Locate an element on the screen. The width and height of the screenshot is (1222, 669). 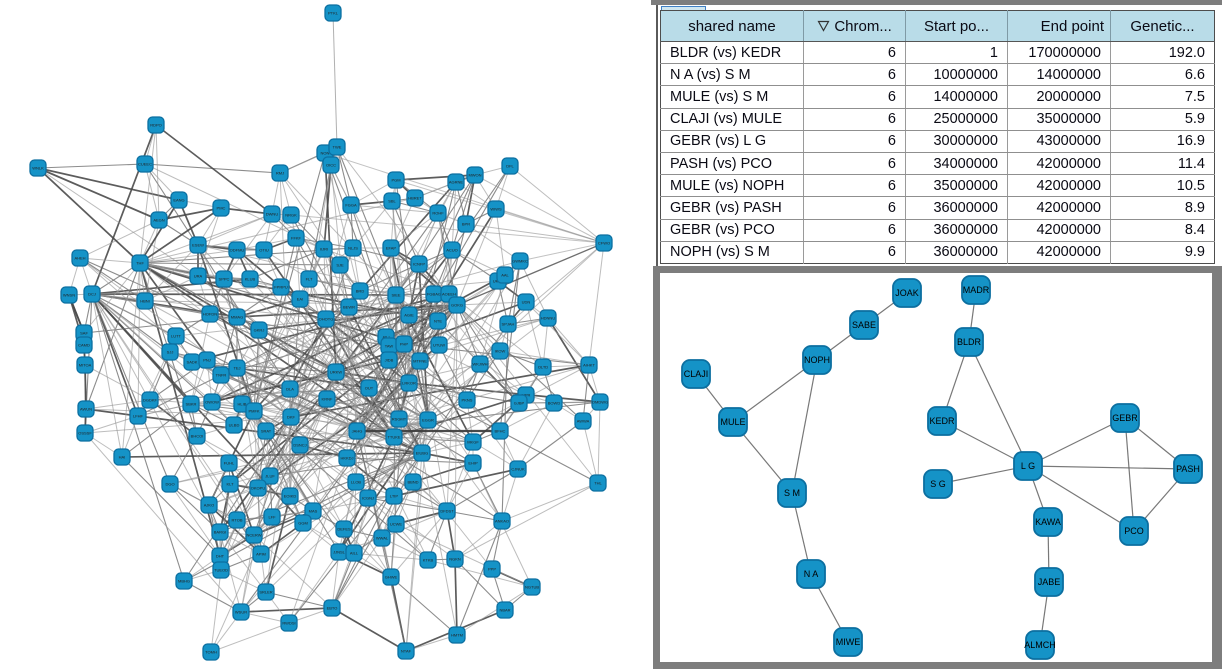
svg-text: HBNI is located at coordinates (145, 301).